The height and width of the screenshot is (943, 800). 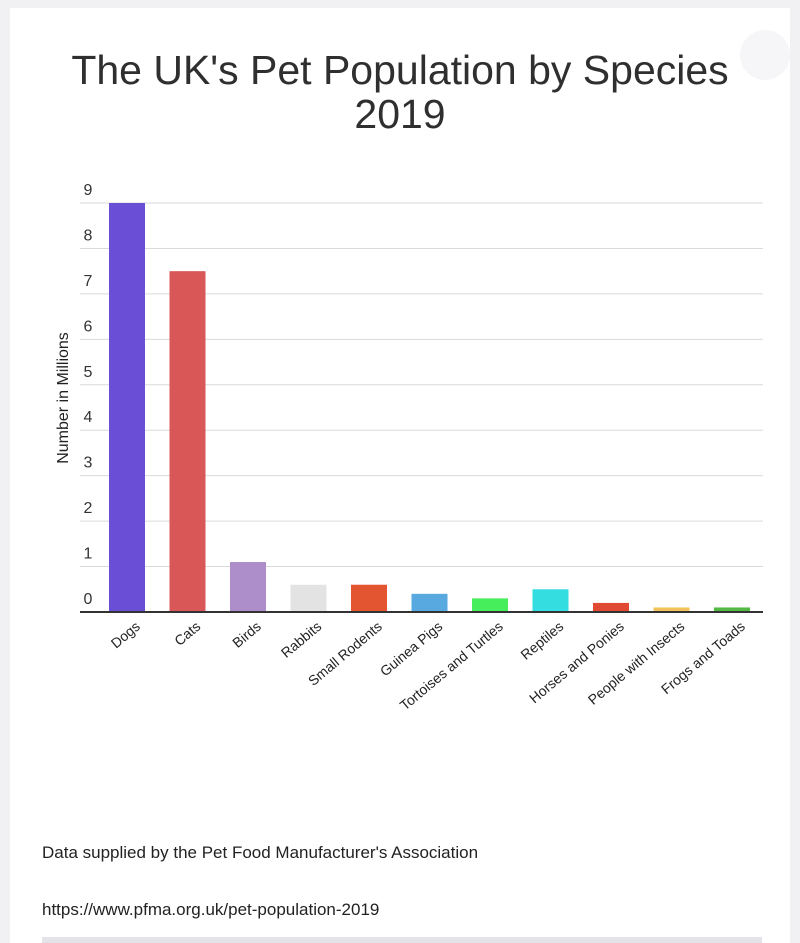 I want to click on bar-birds, so click(x=248, y=587).